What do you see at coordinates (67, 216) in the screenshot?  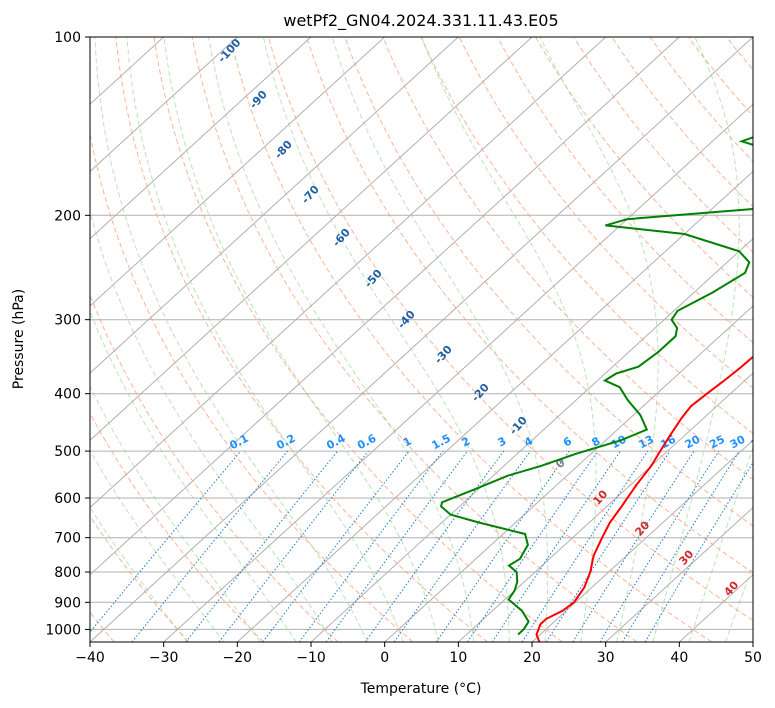 I see `y-tick-label: 200` at bounding box center [67, 216].